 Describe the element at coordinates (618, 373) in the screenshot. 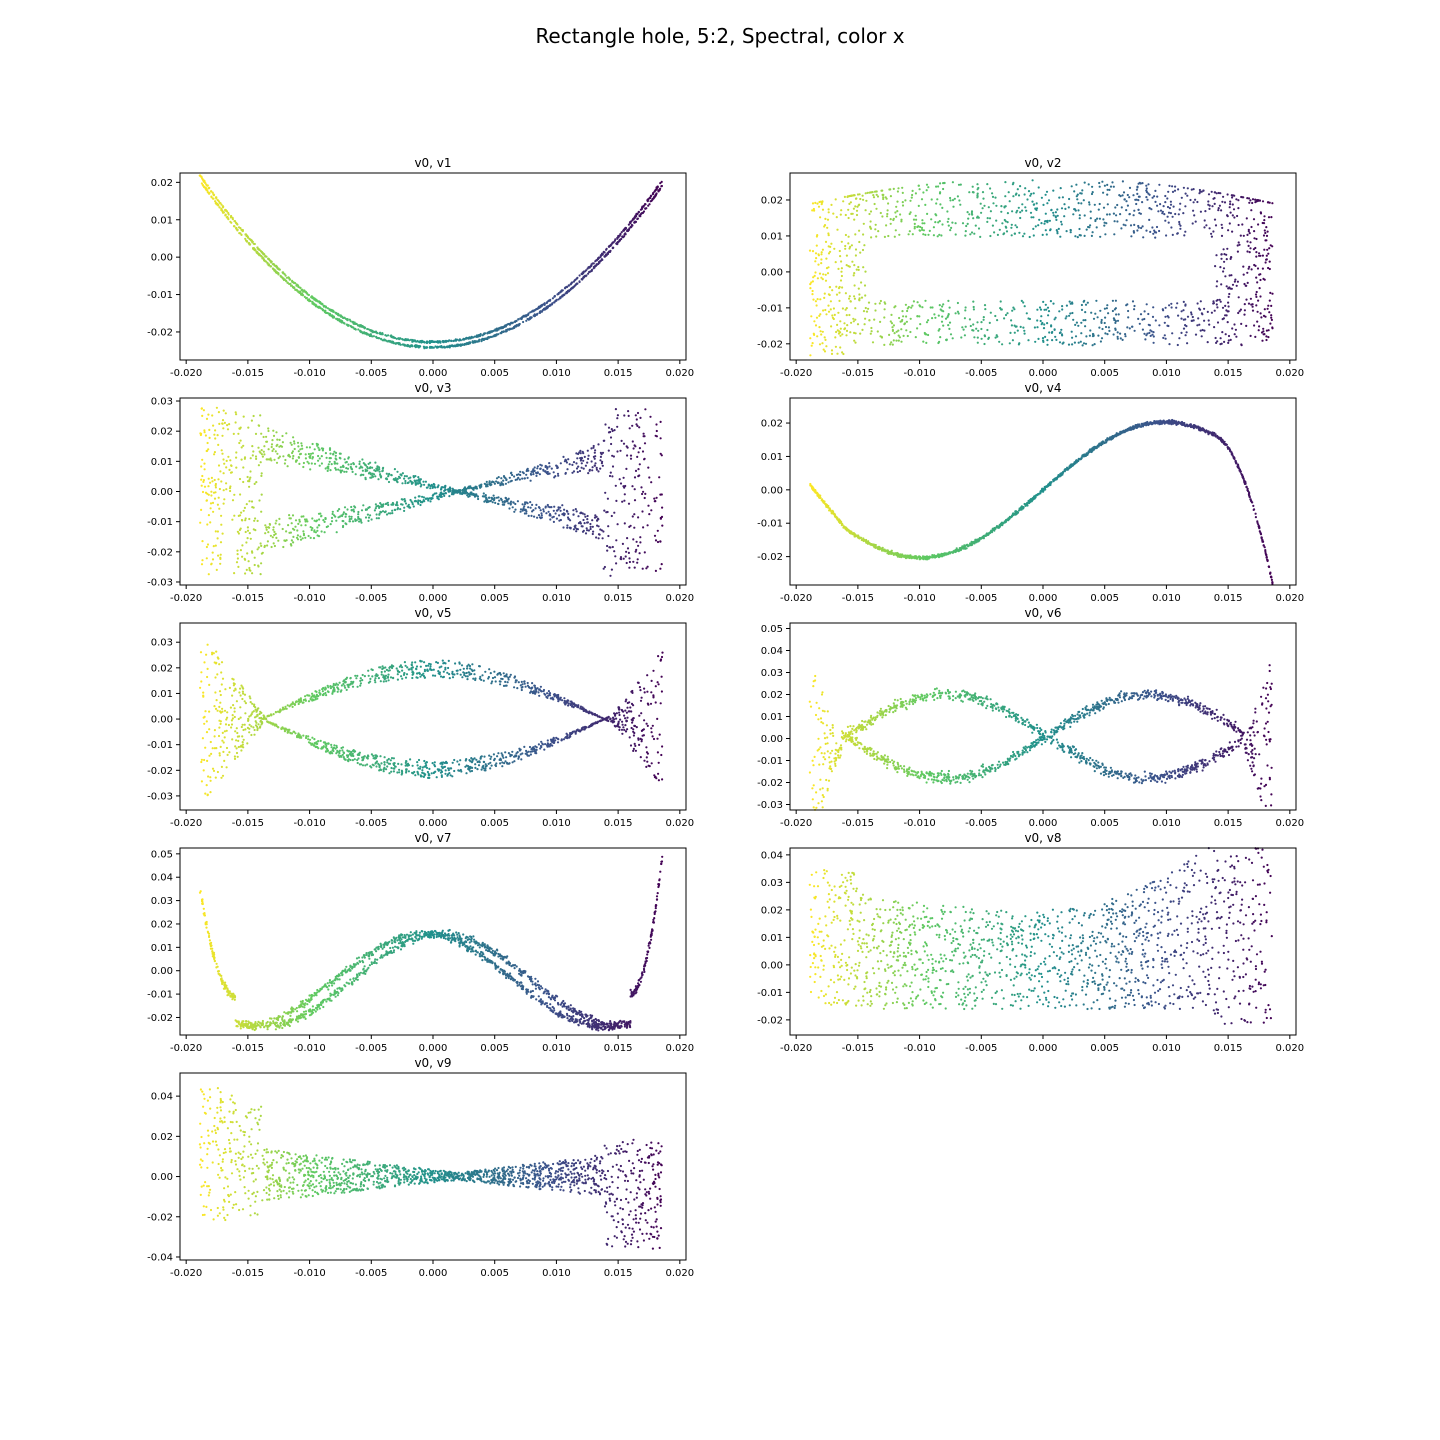

I see `x-tick-label: 0.015` at that location.